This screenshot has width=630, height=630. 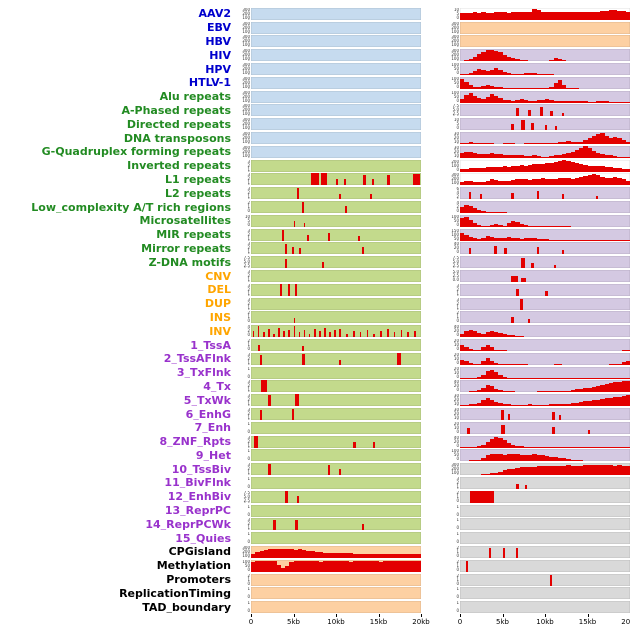 What do you see at coordinates (453, 386) in the screenshot?
I see `right-y-axis-ticks: 40 20 0` at bounding box center [453, 386].